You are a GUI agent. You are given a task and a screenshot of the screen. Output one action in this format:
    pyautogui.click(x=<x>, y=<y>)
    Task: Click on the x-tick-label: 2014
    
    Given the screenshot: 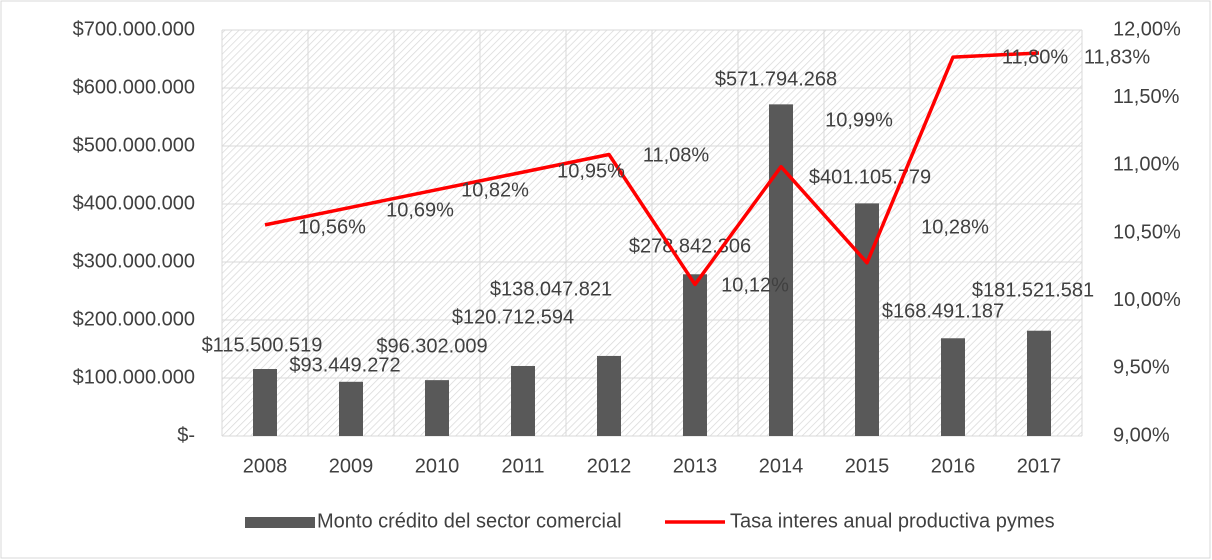 What is the action you would take?
    pyautogui.click(x=781, y=466)
    